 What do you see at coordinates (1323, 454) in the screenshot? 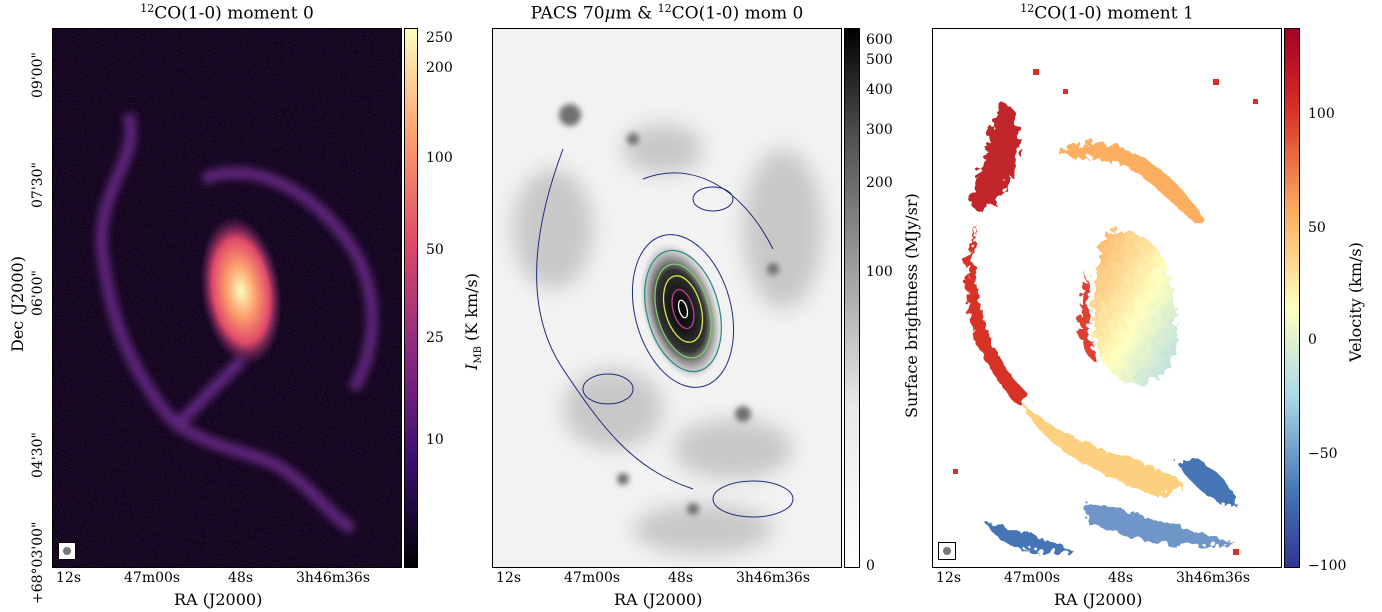
I see `cbar3-tick: −50` at bounding box center [1323, 454].